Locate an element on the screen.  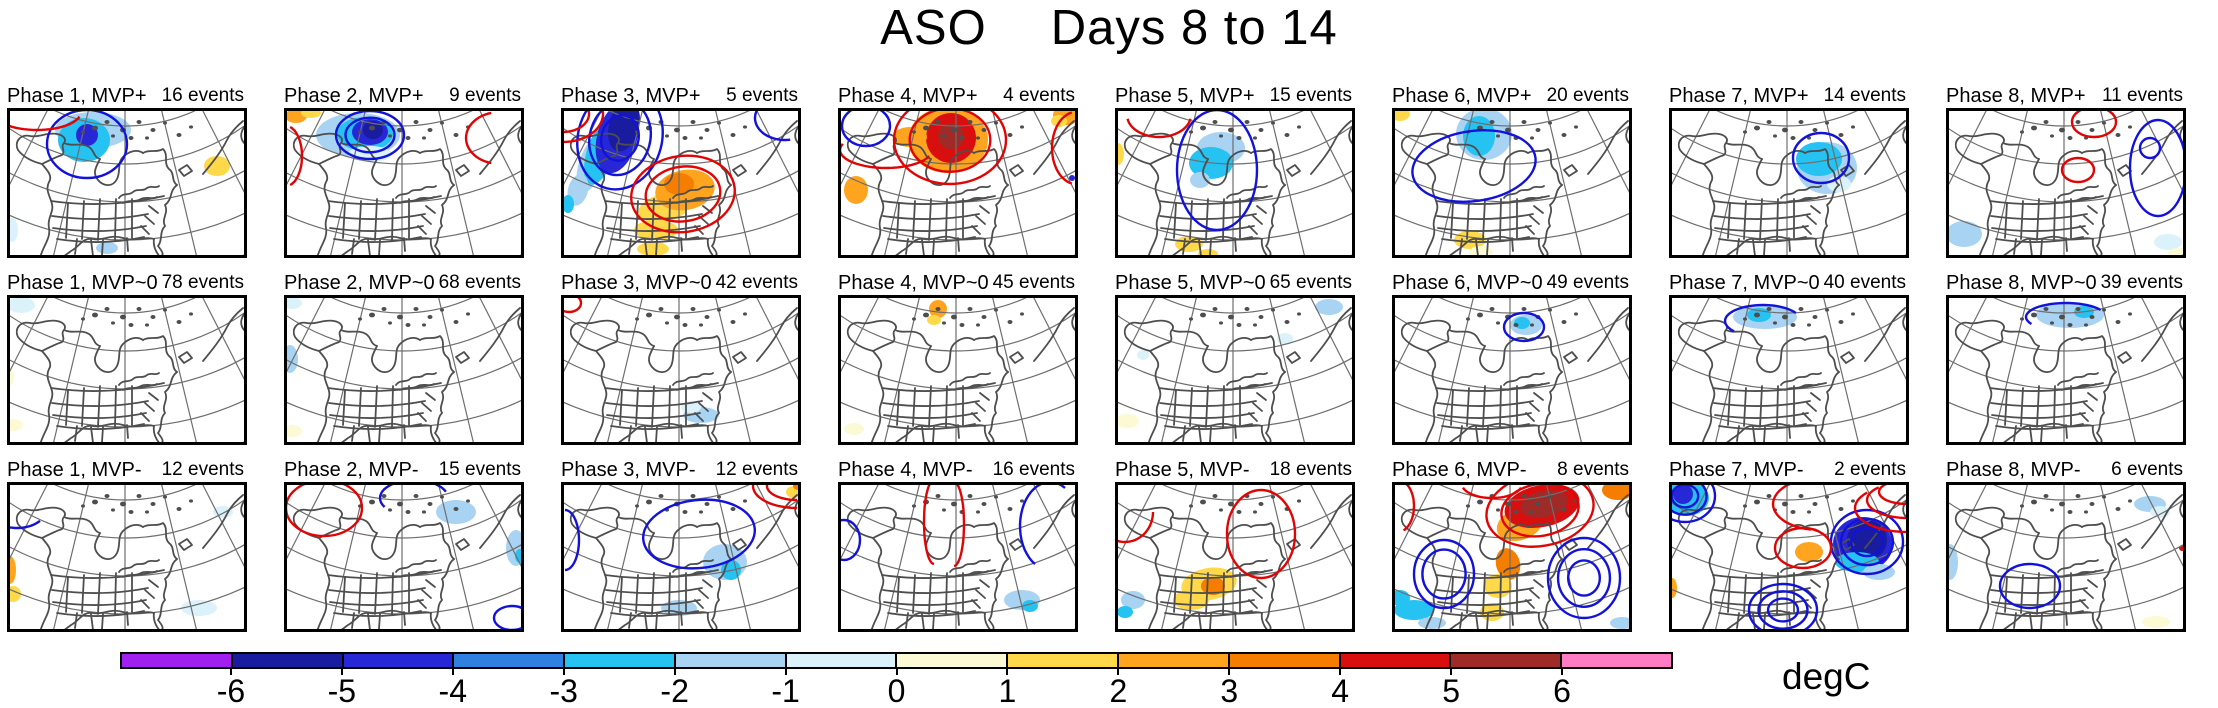
panel-event-count: 45 events is located at coordinates (1033, 282).